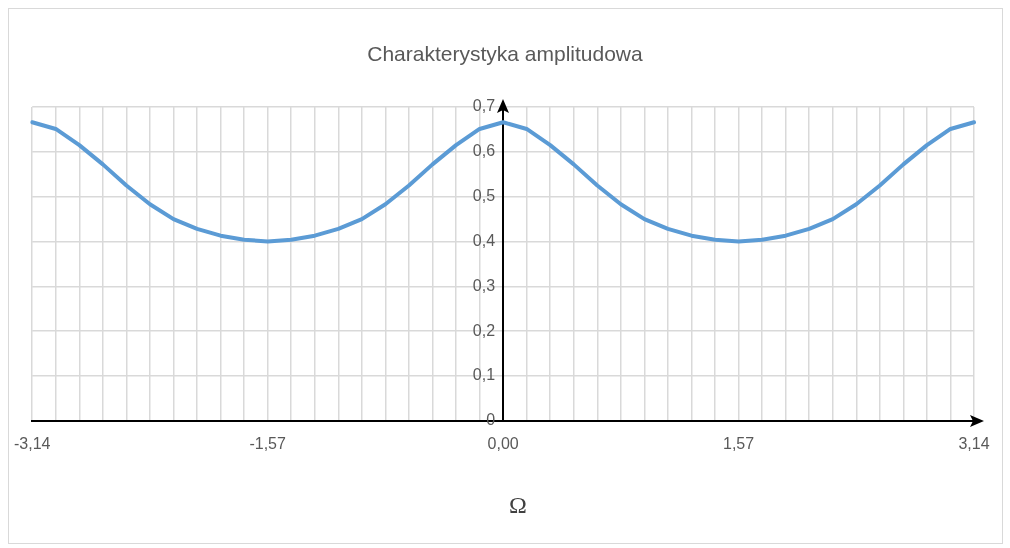  I want to click on y-tick-label: 0,7, so click(484, 106).